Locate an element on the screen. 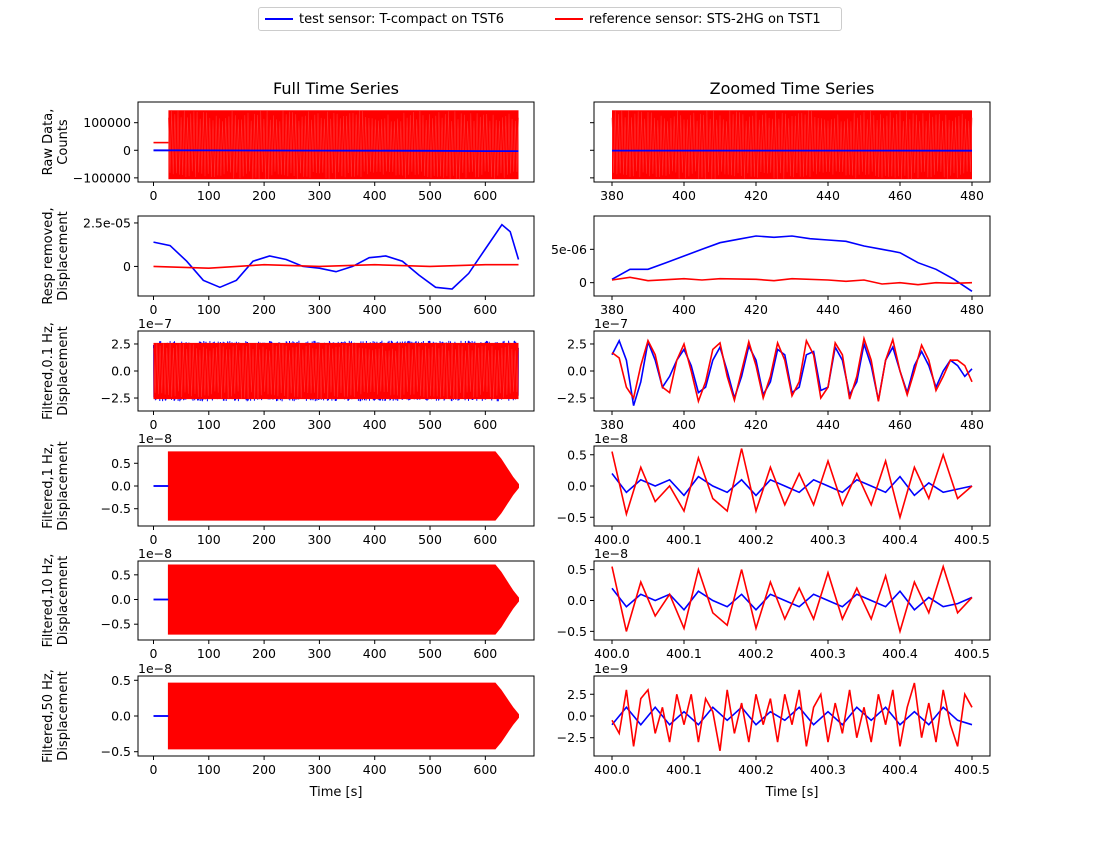  x-axis-label-full: Time [s] is located at coordinates (336, 792).